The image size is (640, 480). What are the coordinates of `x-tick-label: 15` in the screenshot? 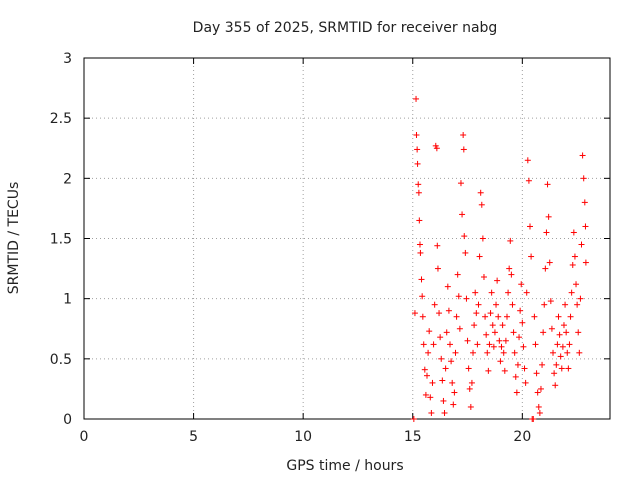 It's located at (413, 437).